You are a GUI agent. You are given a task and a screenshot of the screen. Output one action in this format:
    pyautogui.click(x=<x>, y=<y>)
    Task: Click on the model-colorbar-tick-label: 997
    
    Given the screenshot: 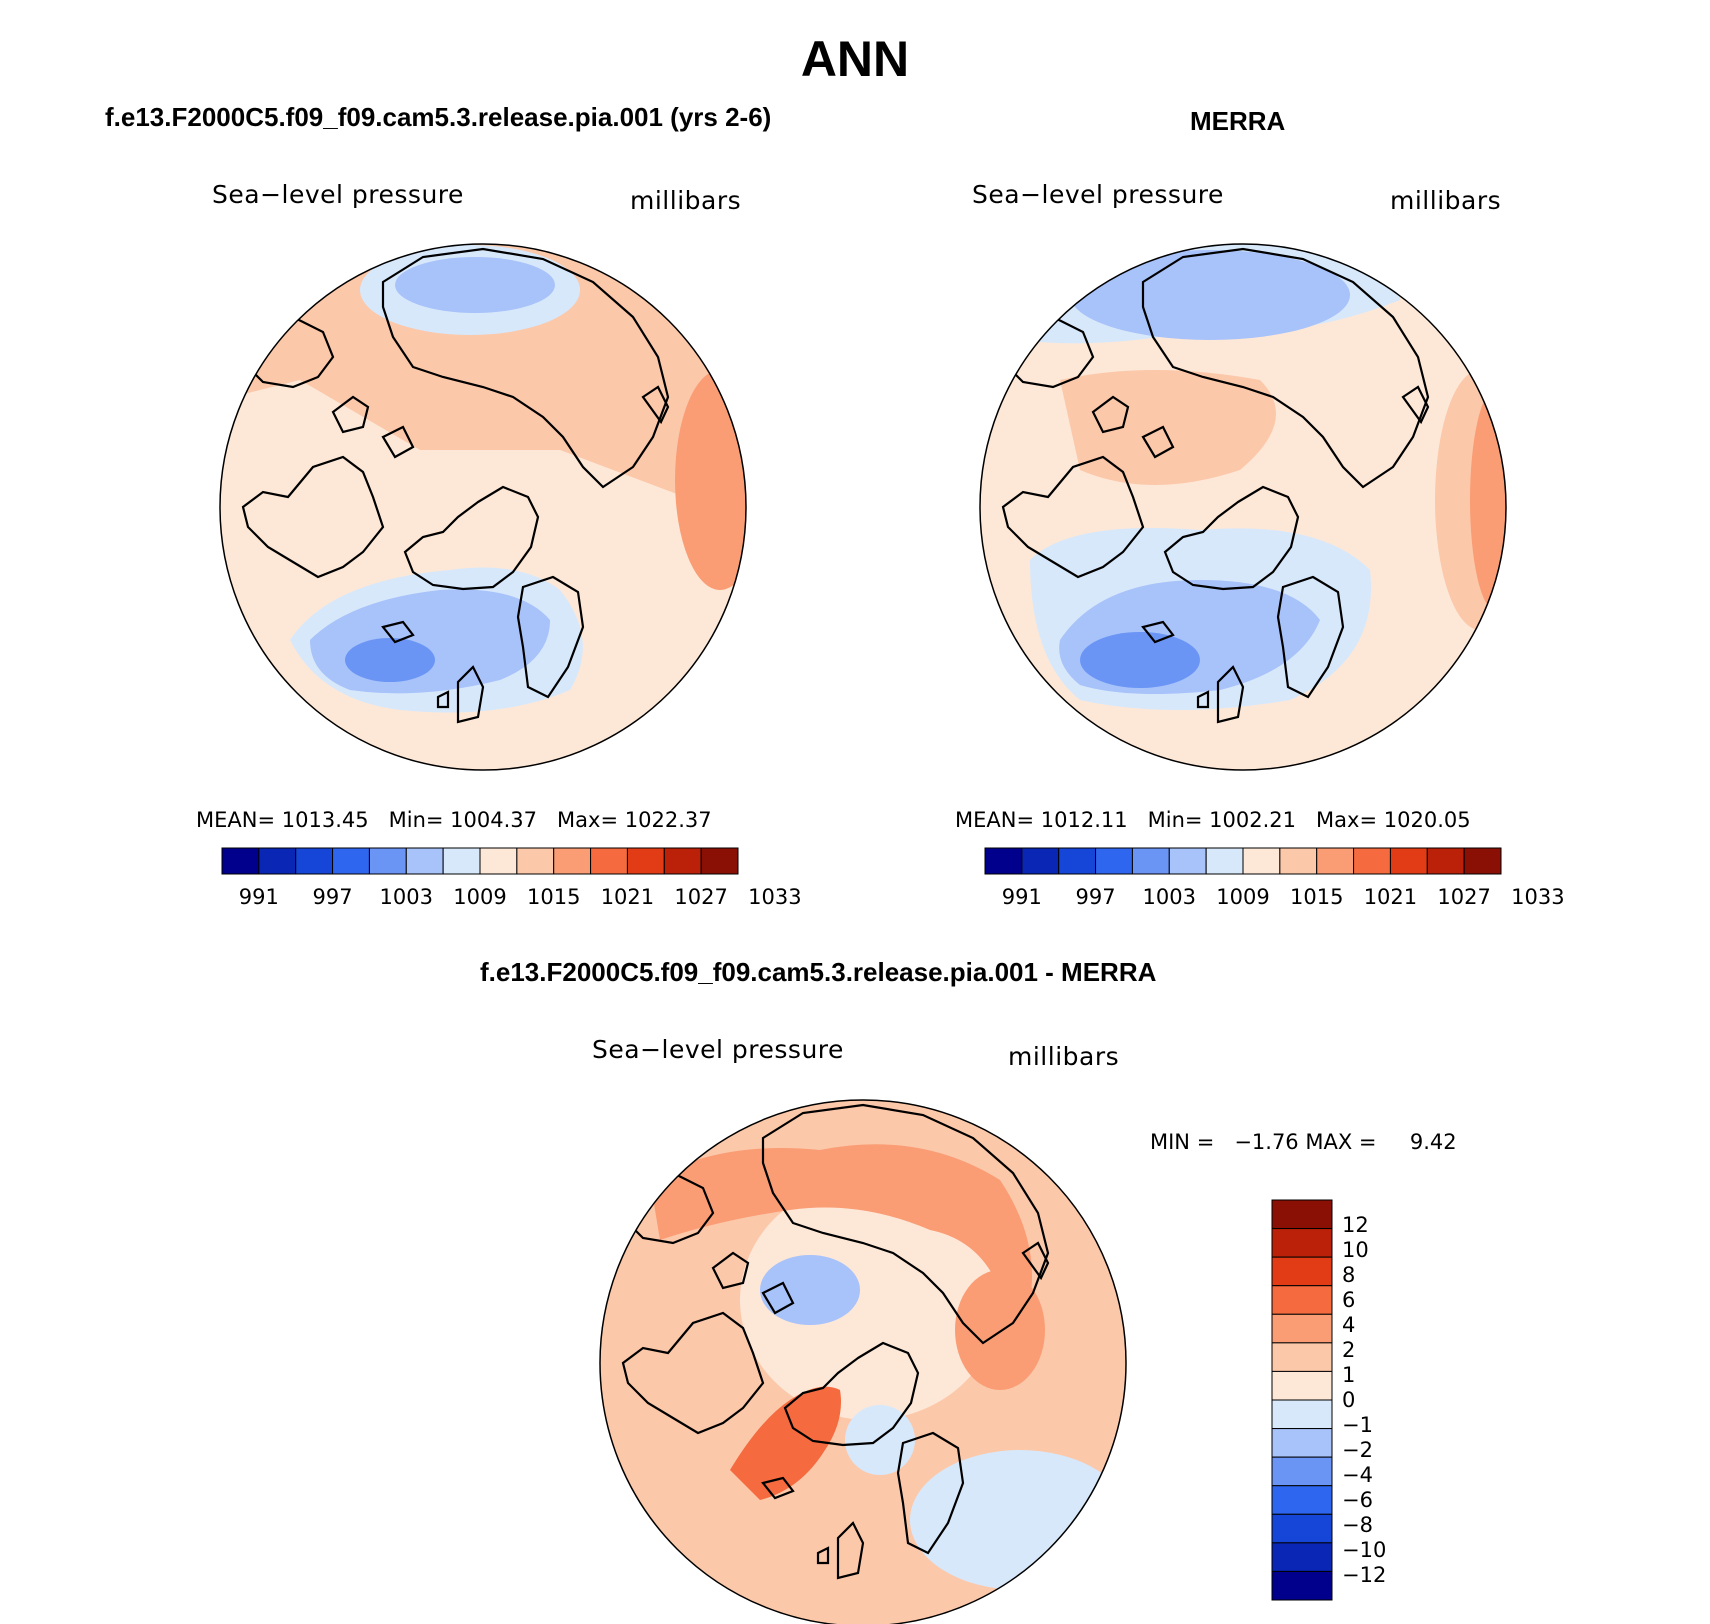 What is the action you would take?
    pyautogui.click(x=333, y=897)
    